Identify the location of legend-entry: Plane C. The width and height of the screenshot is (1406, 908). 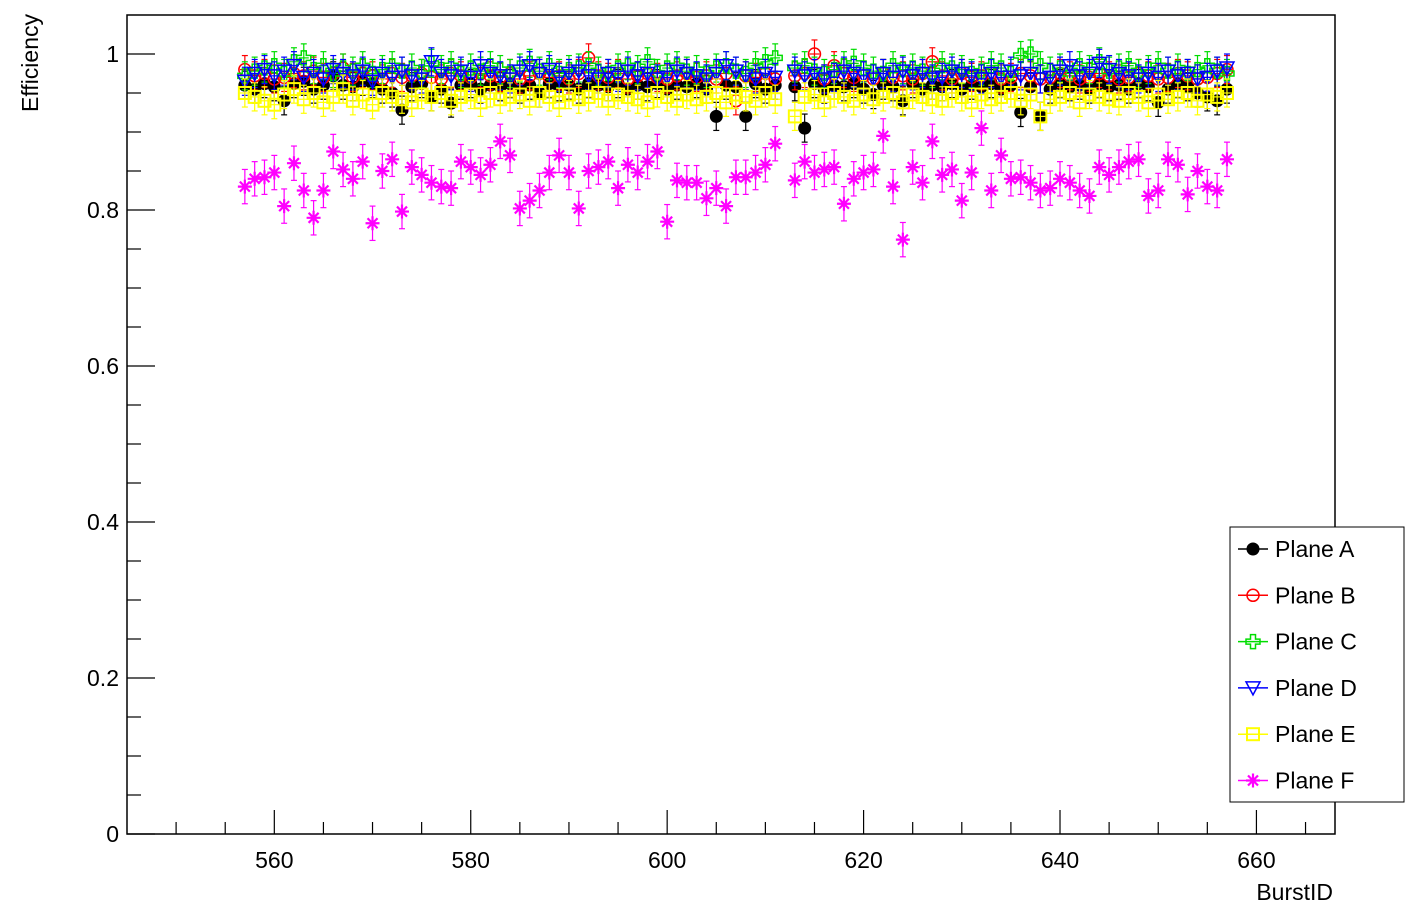
(1297, 642).